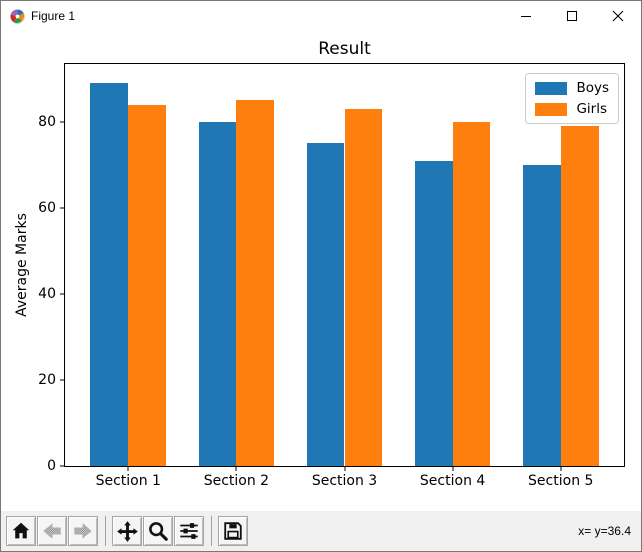  Describe the element at coordinates (128, 481) in the screenshot. I see `x-tick-label: Section 1` at that location.